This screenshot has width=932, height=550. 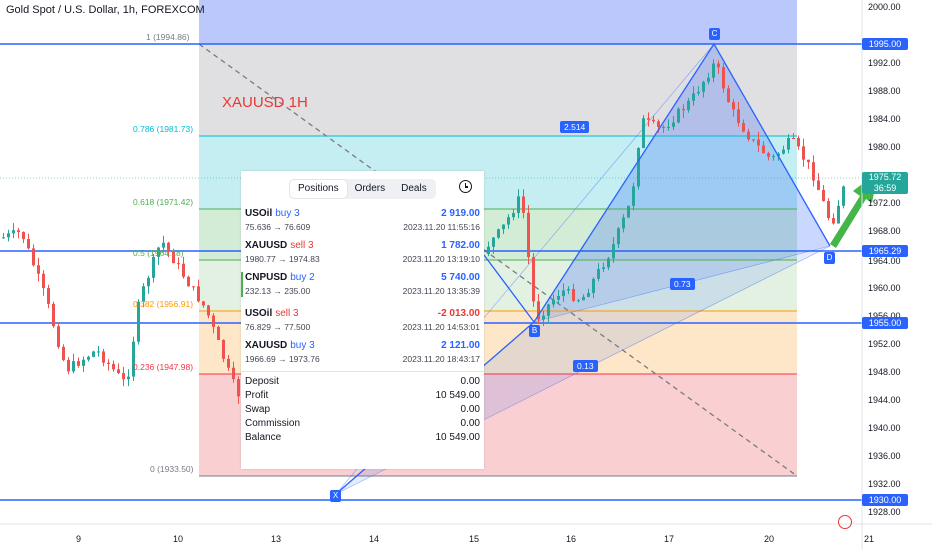 What do you see at coordinates (287, 313) in the screenshot?
I see `position-side: sell 3` at bounding box center [287, 313].